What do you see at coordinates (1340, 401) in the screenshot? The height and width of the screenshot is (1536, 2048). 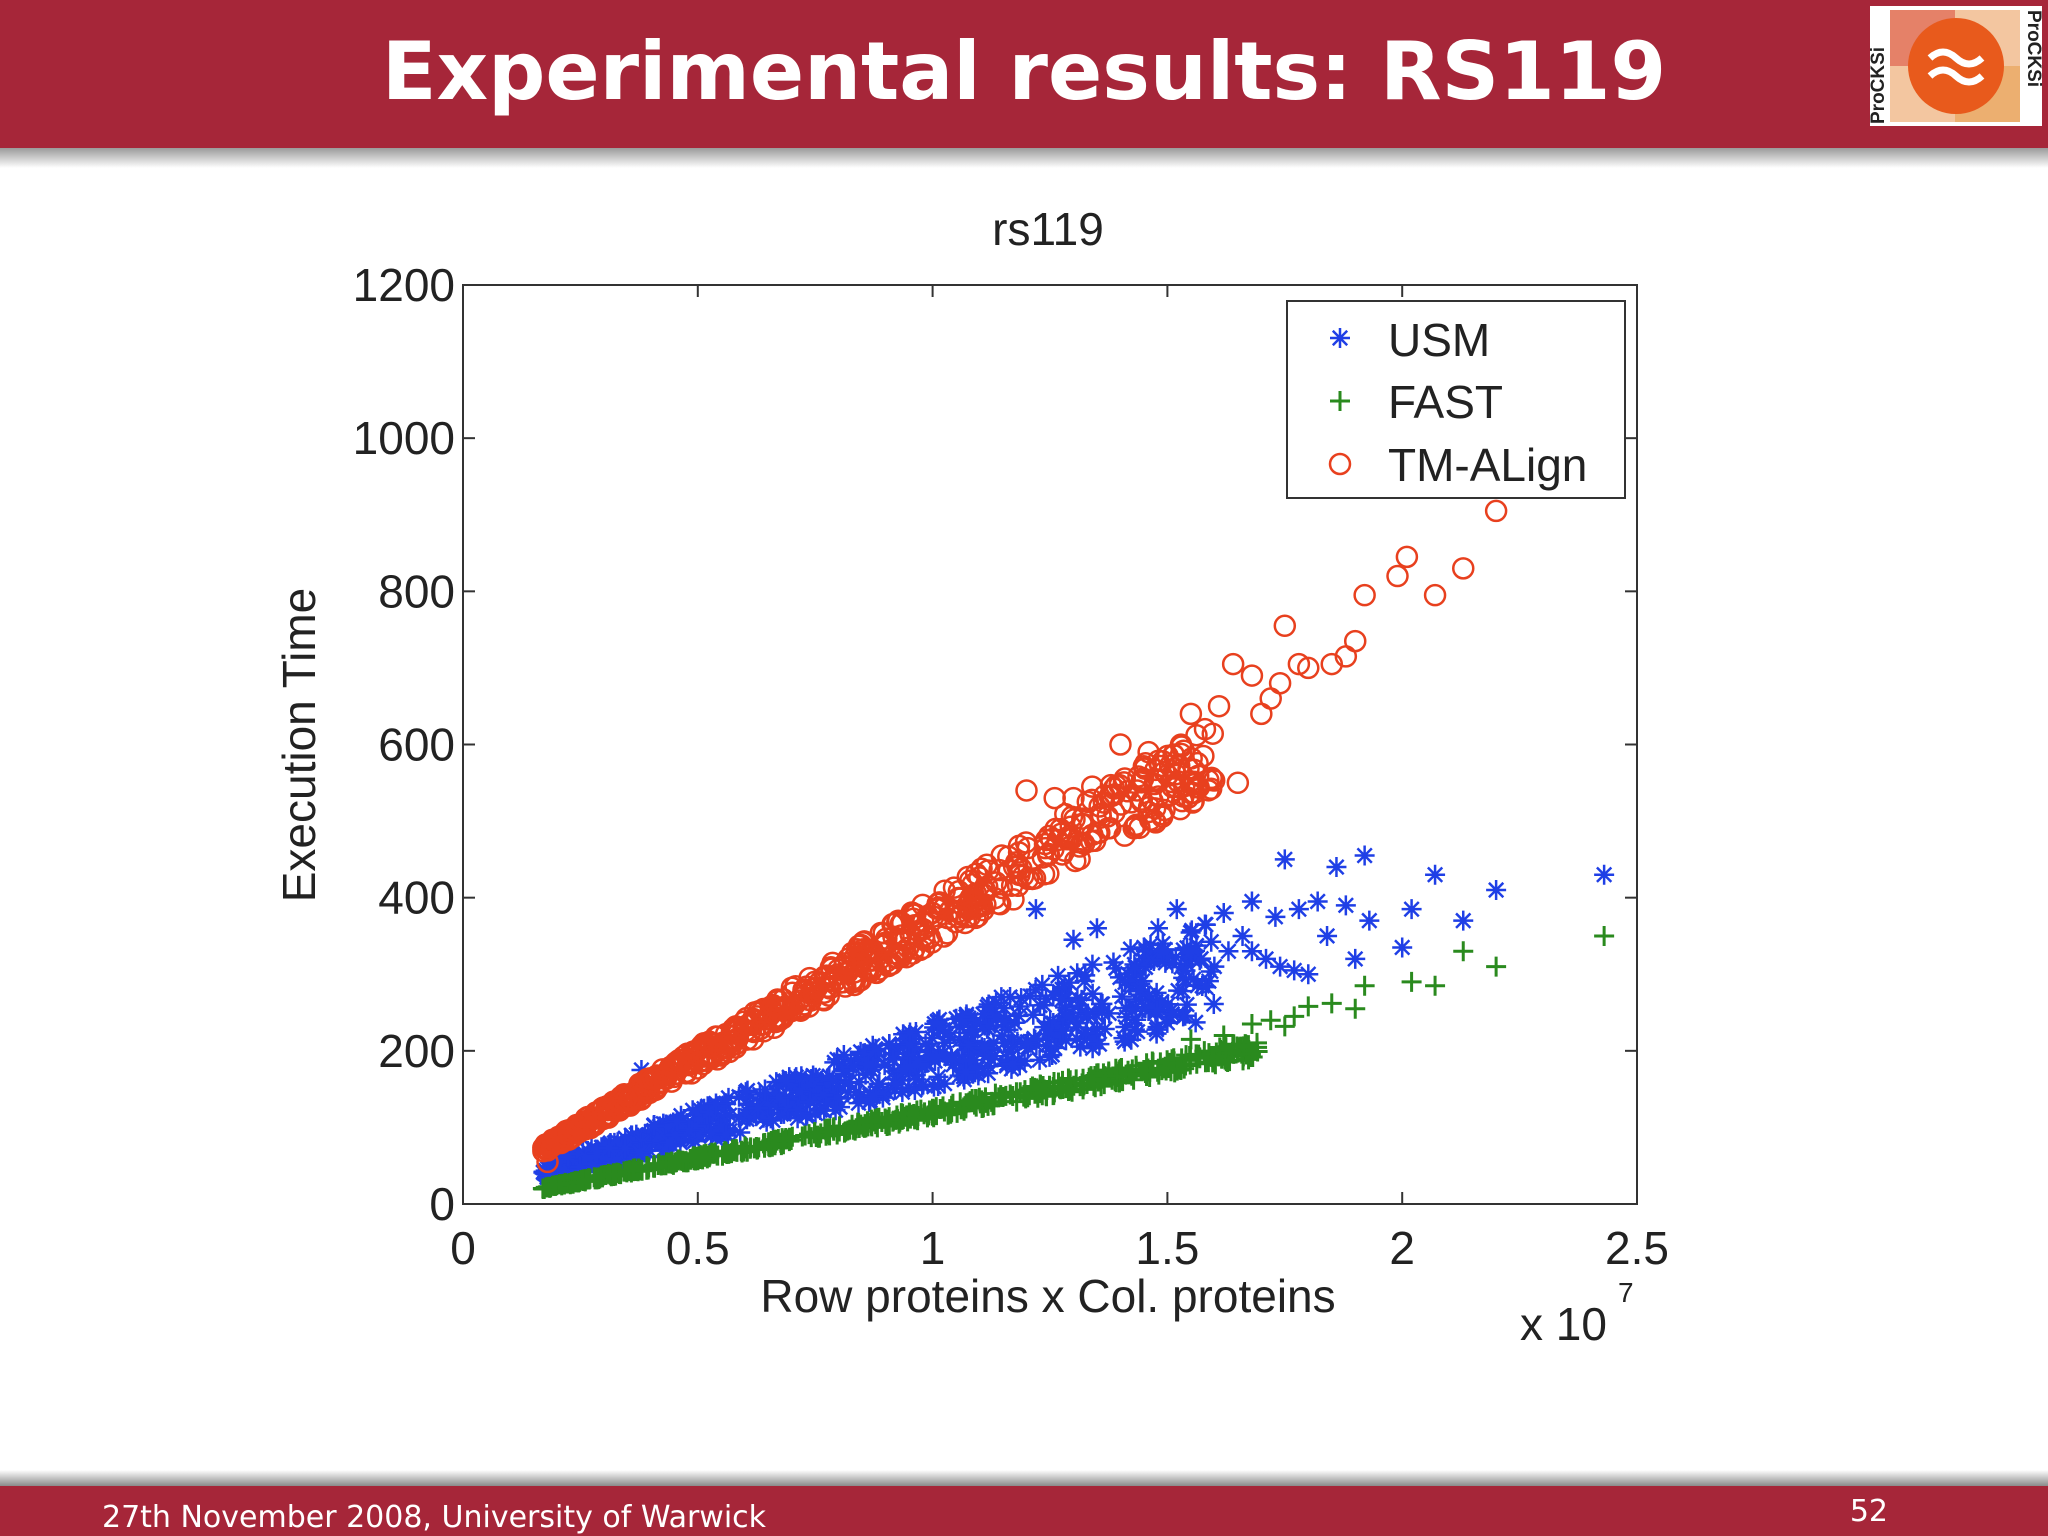 I see `legend-marker-fast` at bounding box center [1340, 401].